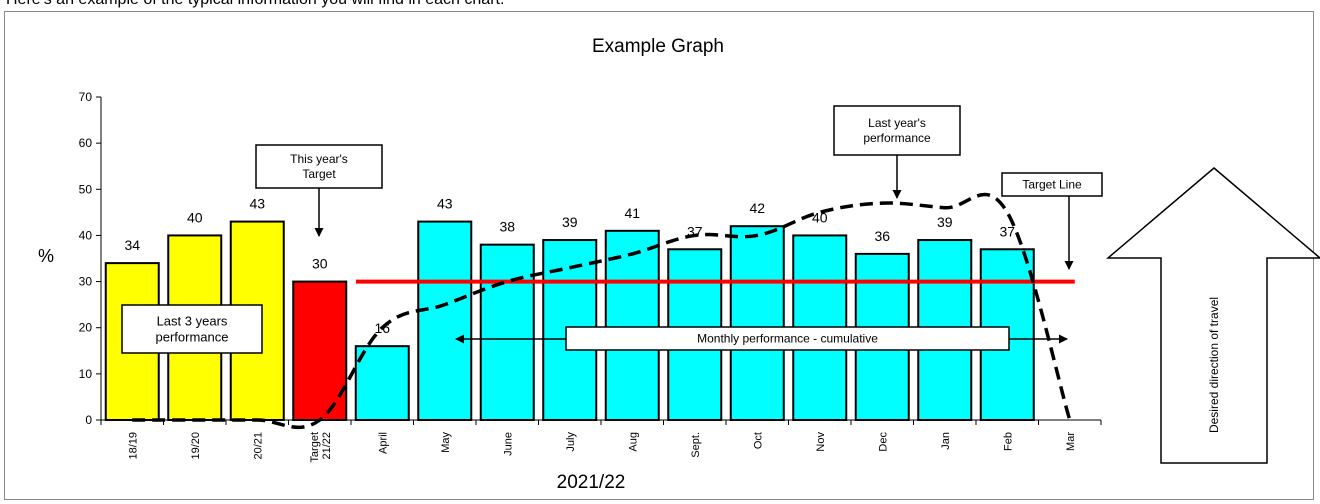 The image size is (1320, 504). I want to click on x-tick-label: Aug, so click(633, 442).